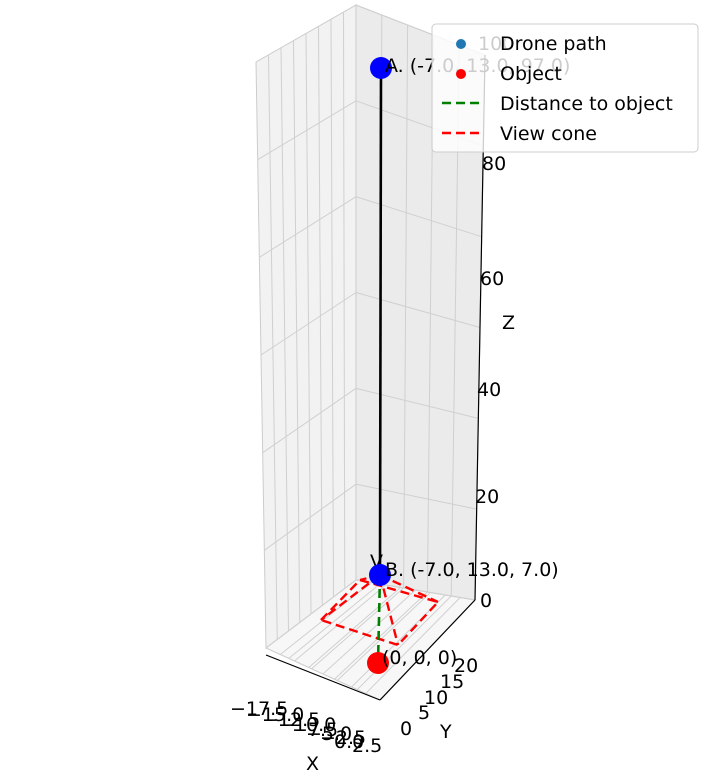 This screenshot has height=770, width=723. Describe the element at coordinates (486, 601) in the screenshot. I see `z-tick-label: 0` at that location.